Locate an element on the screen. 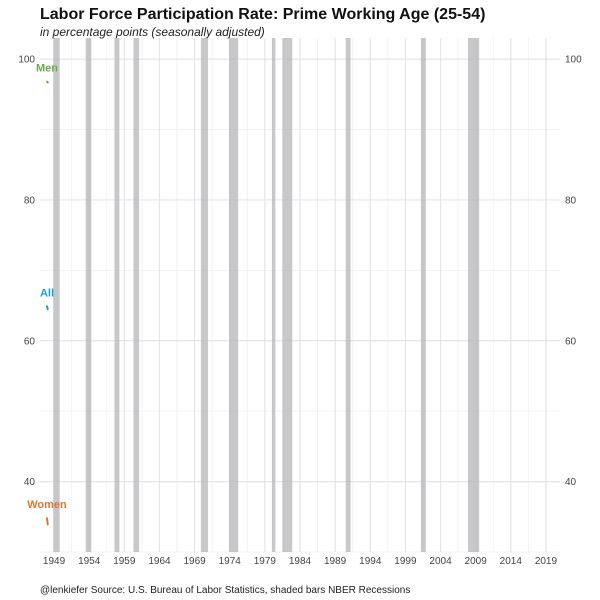 This screenshot has height=600, width=600. series-label-men: Men is located at coordinates (47, 69).